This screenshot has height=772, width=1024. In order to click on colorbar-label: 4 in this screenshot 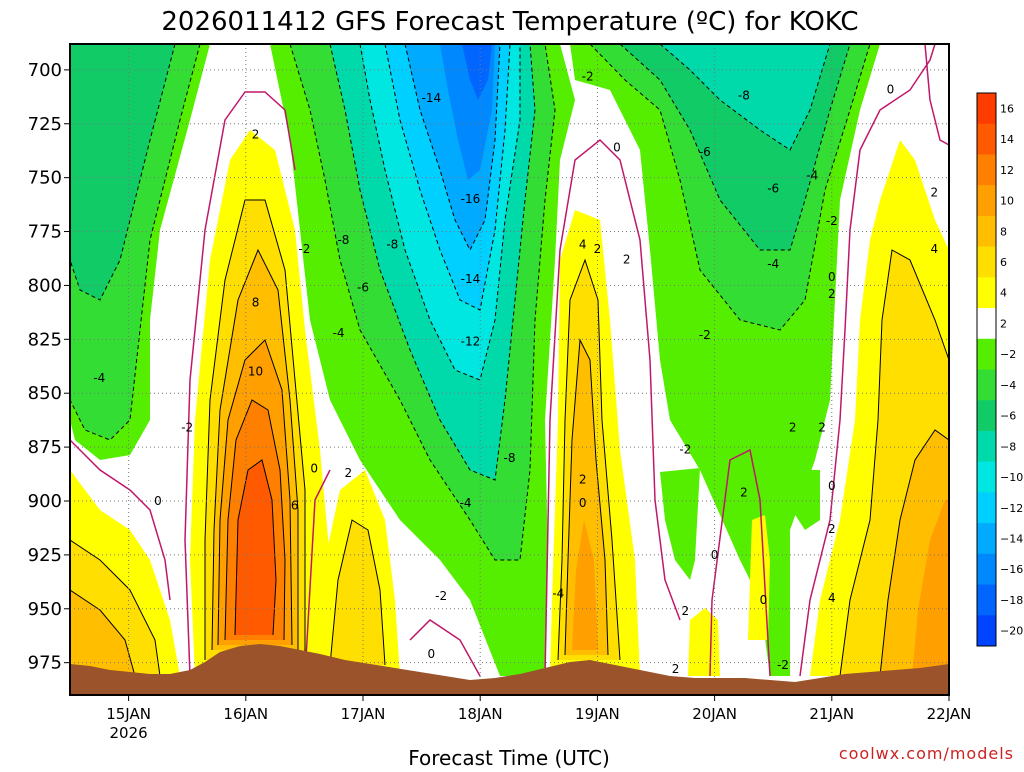, I will do `click(1003, 293)`.